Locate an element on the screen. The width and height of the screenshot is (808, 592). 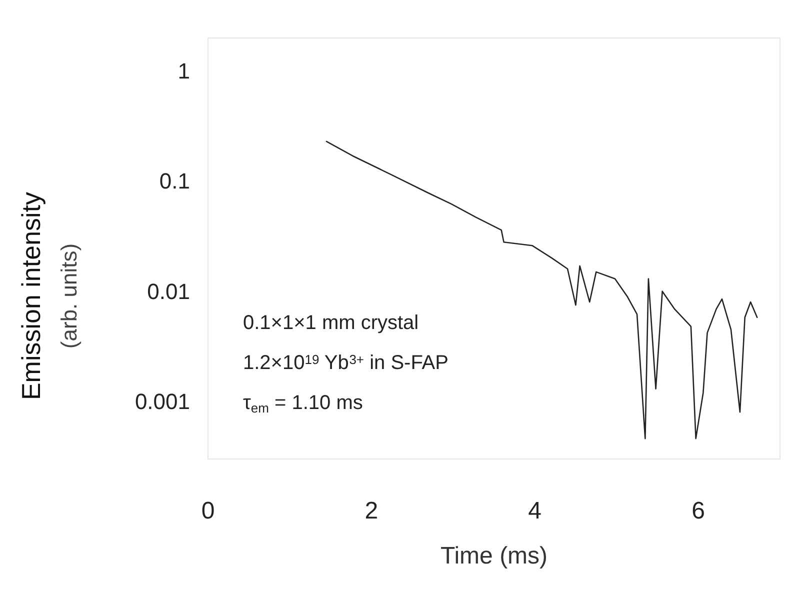
y-tick-label: 0.01 is located at coordinates (168, 291).